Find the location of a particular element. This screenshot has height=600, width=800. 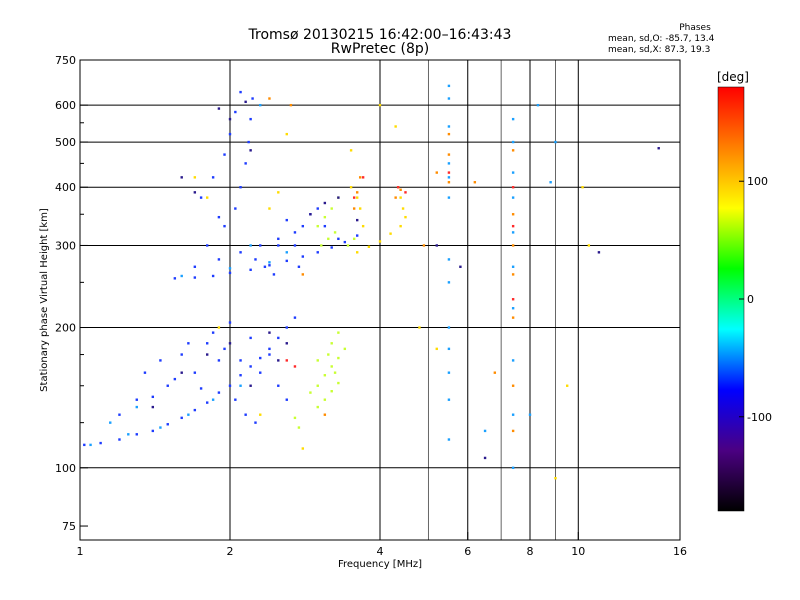

chart-title: Tromsø 20130215 16:42:00–16:43:43 is located at coordinates (380, 35).